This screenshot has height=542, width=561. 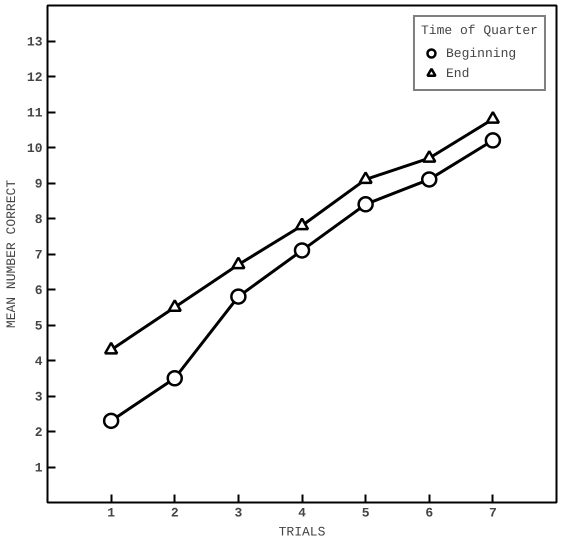 What do you see at coordinates (458, 73) in the screenshot?
I see `legend-label: End` at bounding box center [458, 73].